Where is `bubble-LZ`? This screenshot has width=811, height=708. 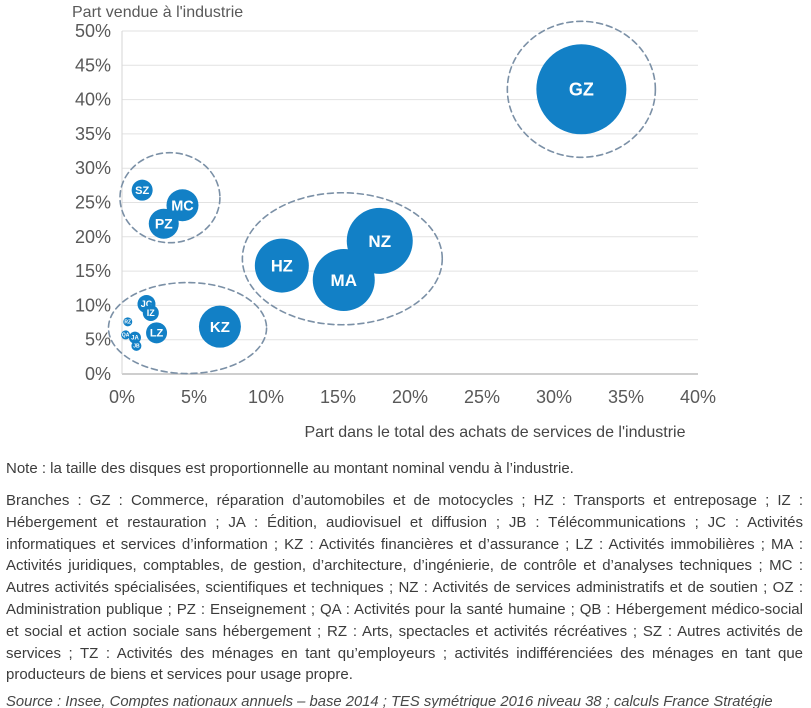
bubble-LZ is located at coordinates (157, 333).